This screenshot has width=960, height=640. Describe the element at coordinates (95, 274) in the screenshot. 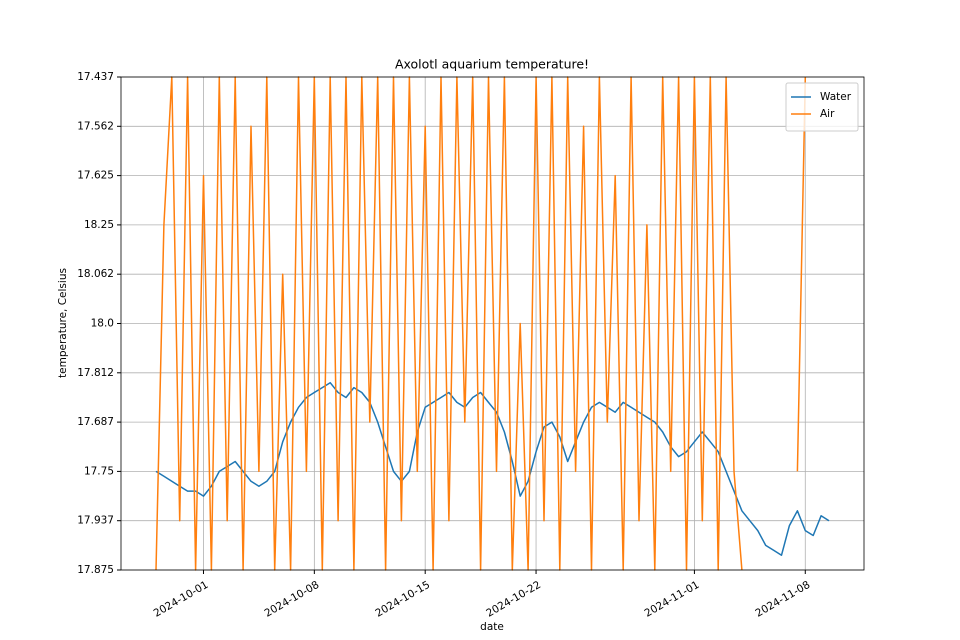

I see `y-tick-label: 18.062` at that location.